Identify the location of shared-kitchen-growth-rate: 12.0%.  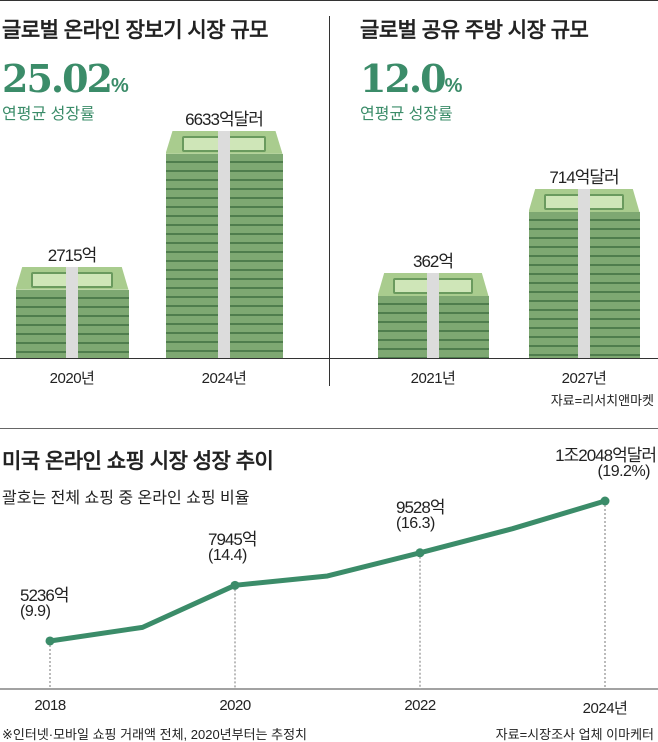
(411, 78).